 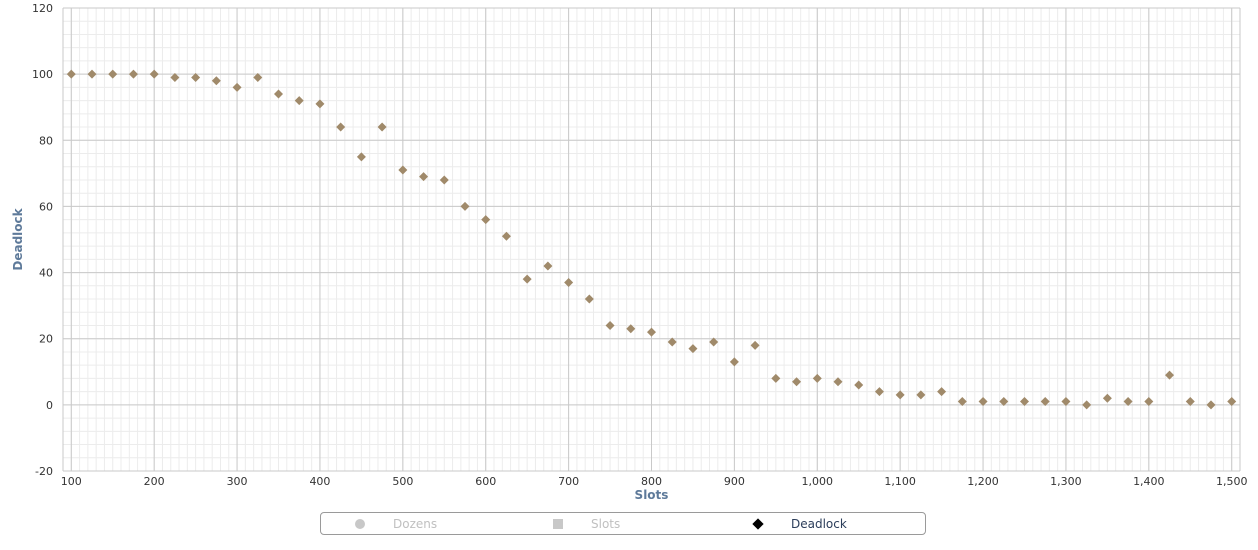 I want to click on y-tick-label: 100, so click(x=42, y=74).